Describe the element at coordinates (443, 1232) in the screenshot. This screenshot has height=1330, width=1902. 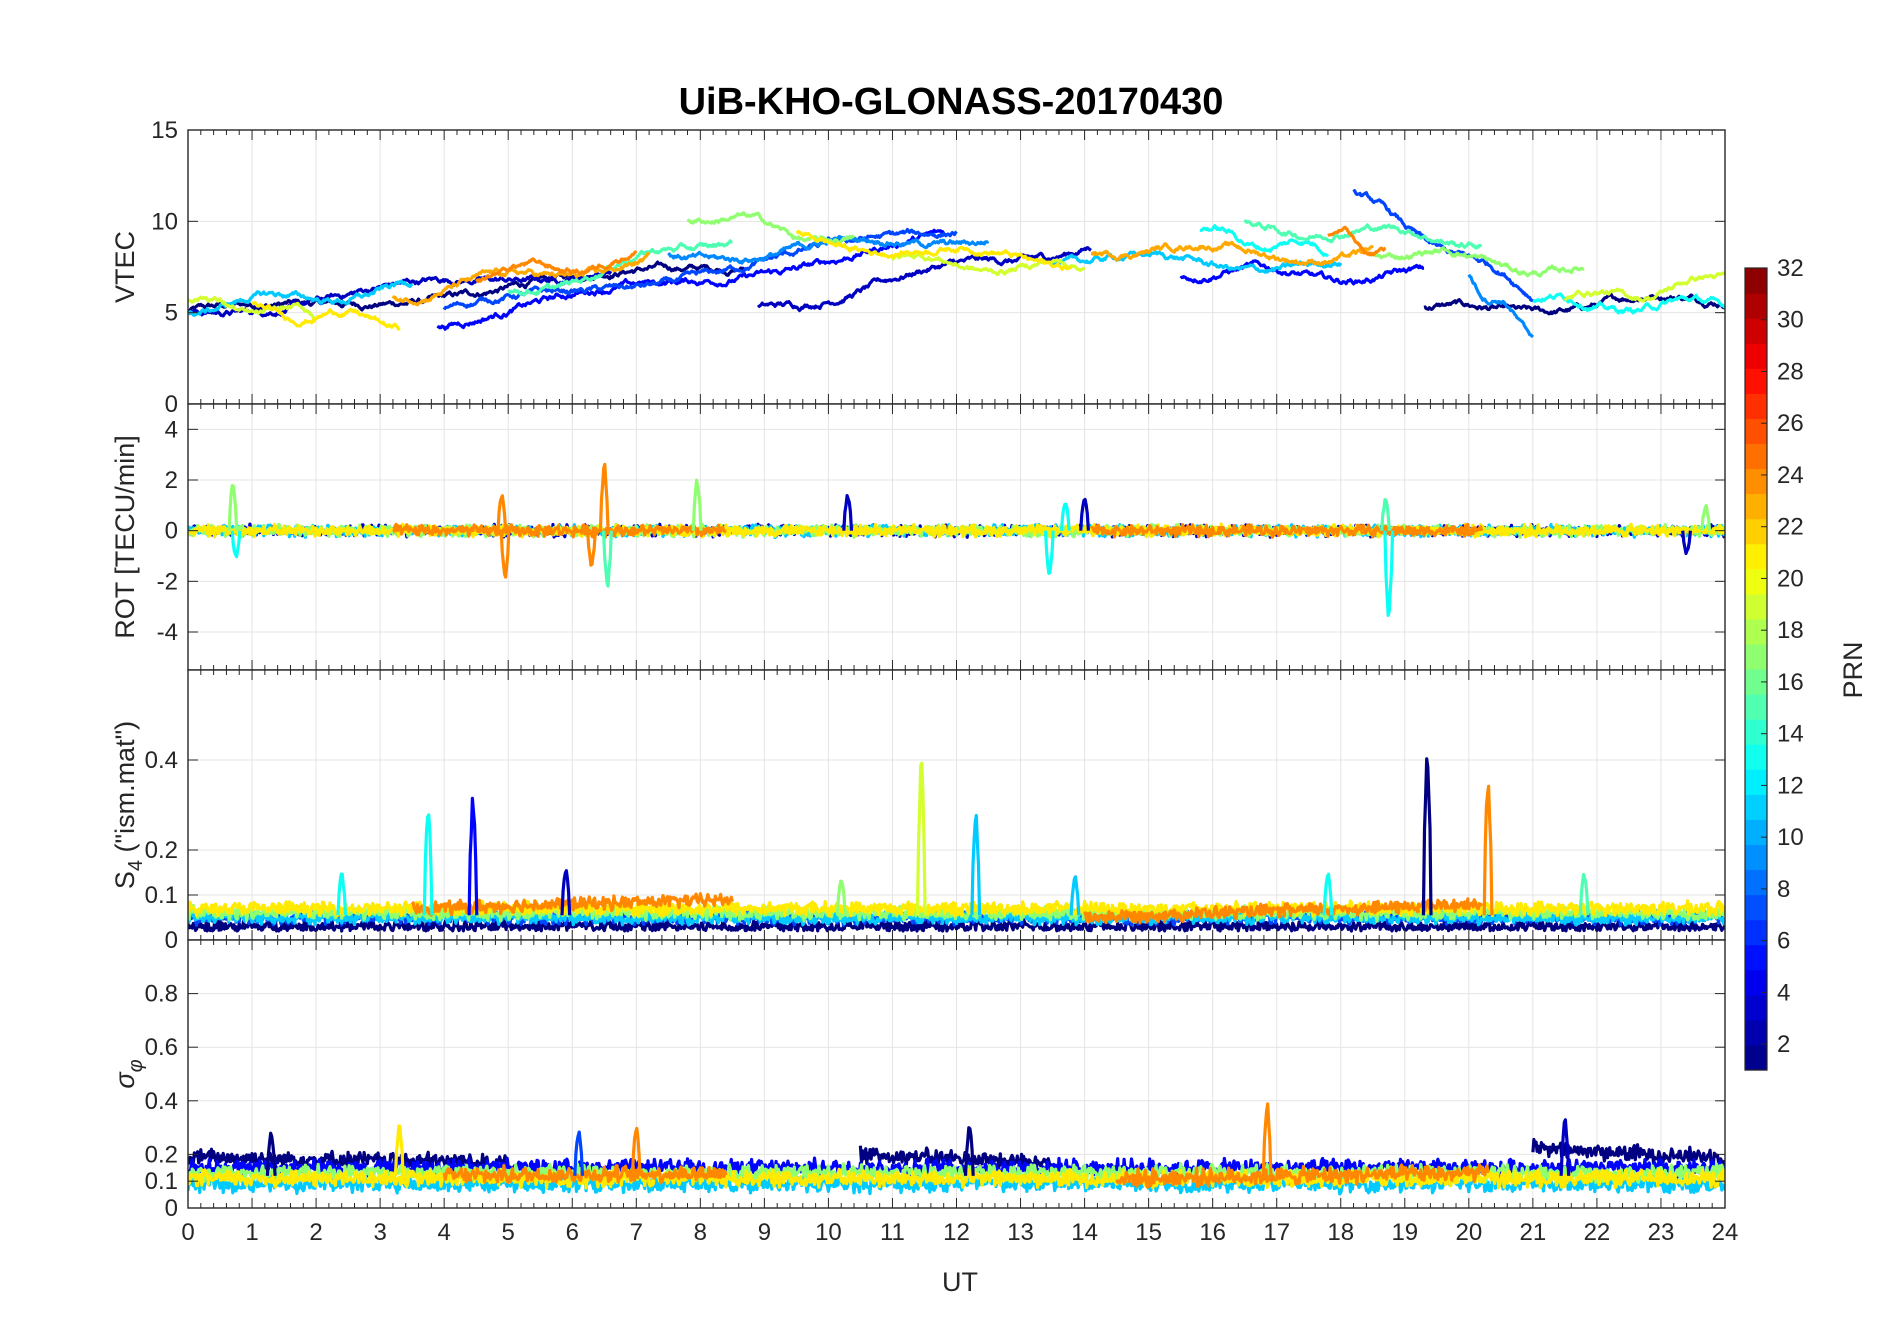
I see `x-tick-label: 4` at that location.